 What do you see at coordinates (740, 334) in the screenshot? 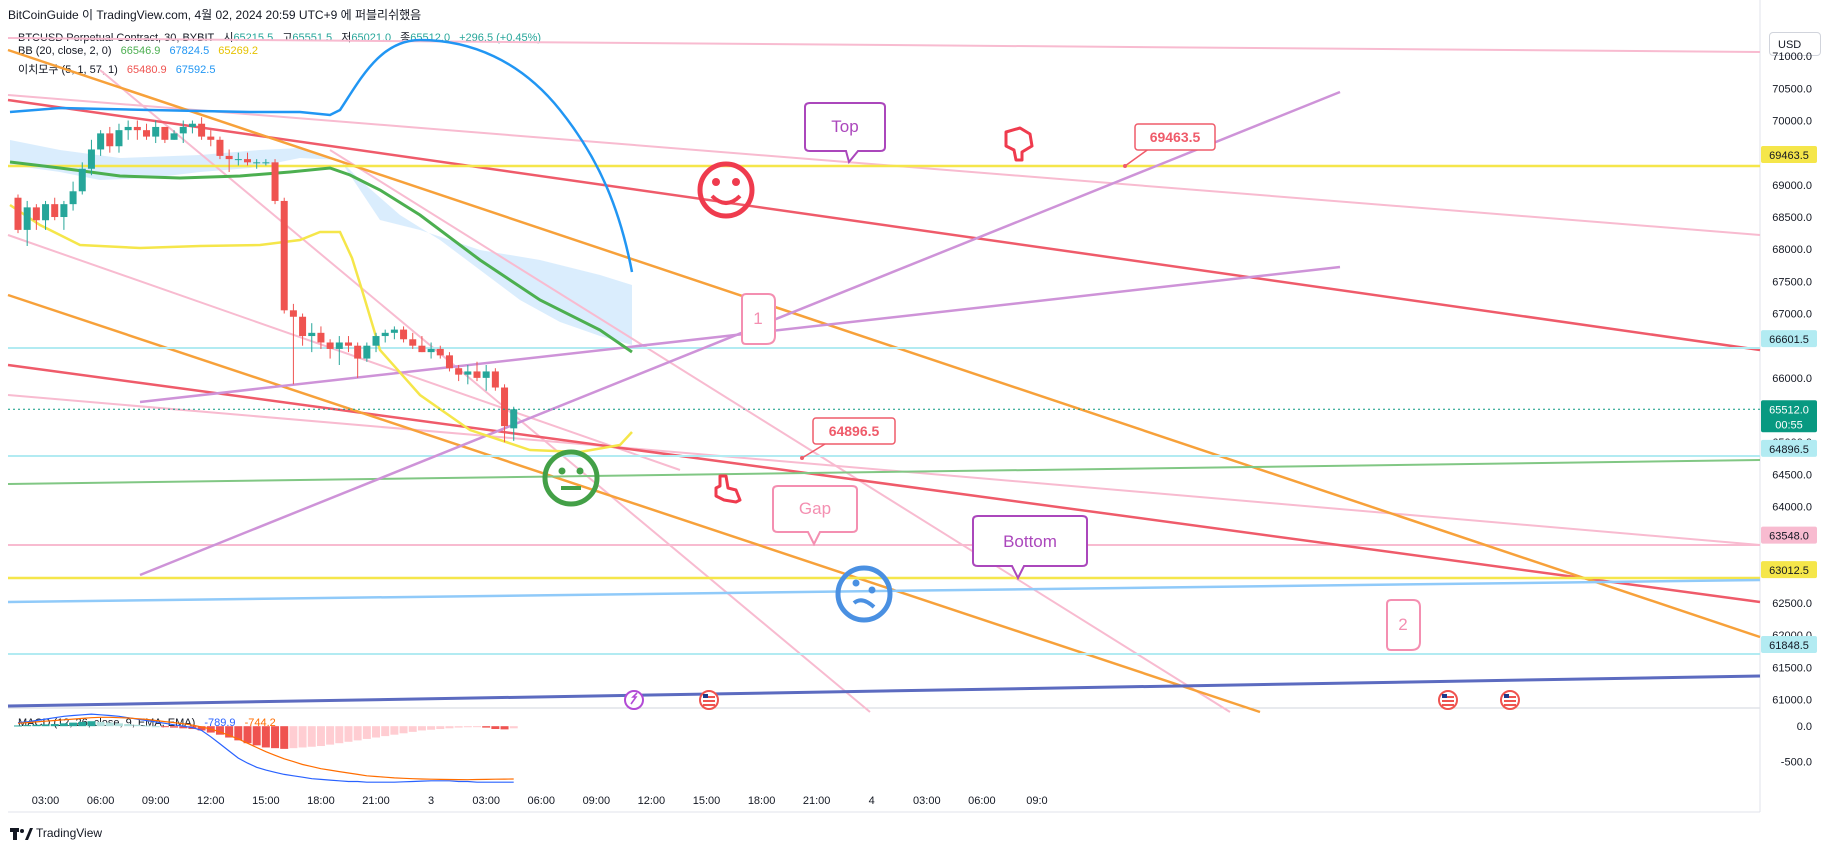
I see `purple-channel-upper` at bounding box center [740, 334].